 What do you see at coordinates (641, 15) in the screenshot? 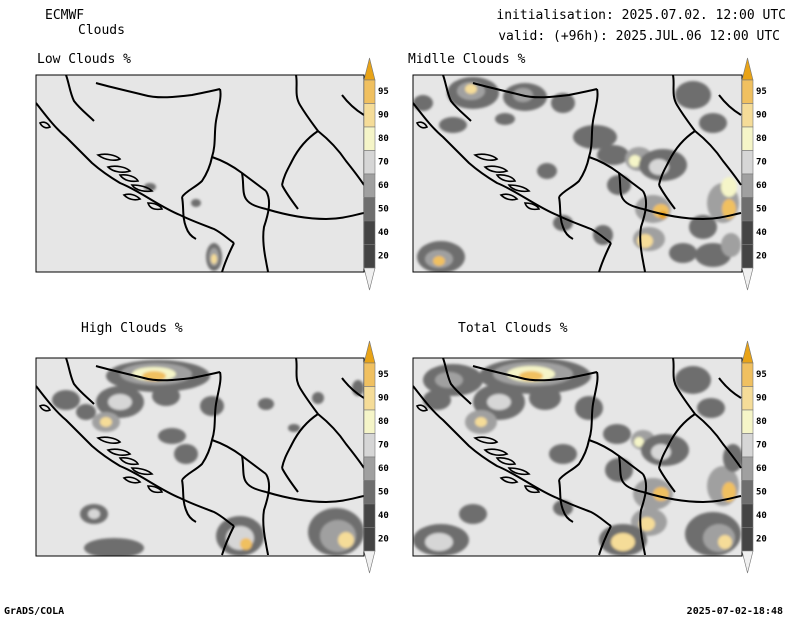
I see `initialisation-time: initialisation: 2025.07.02. 12:00 UTC` at bounding box center [641, 15].